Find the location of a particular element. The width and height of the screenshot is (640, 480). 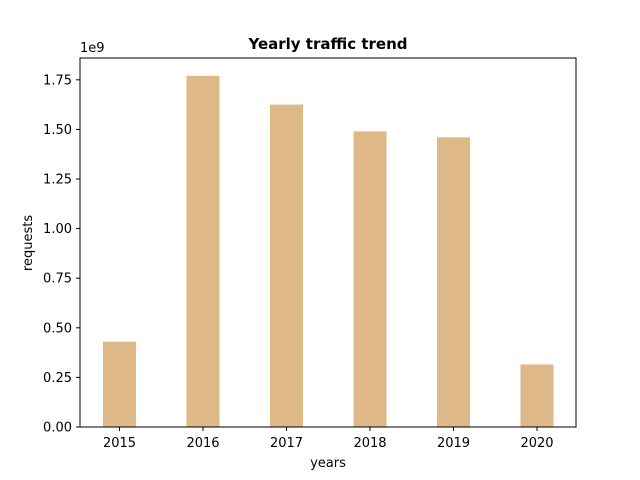

y-tick-label: 0.50 is located at coordinates (57, 328).